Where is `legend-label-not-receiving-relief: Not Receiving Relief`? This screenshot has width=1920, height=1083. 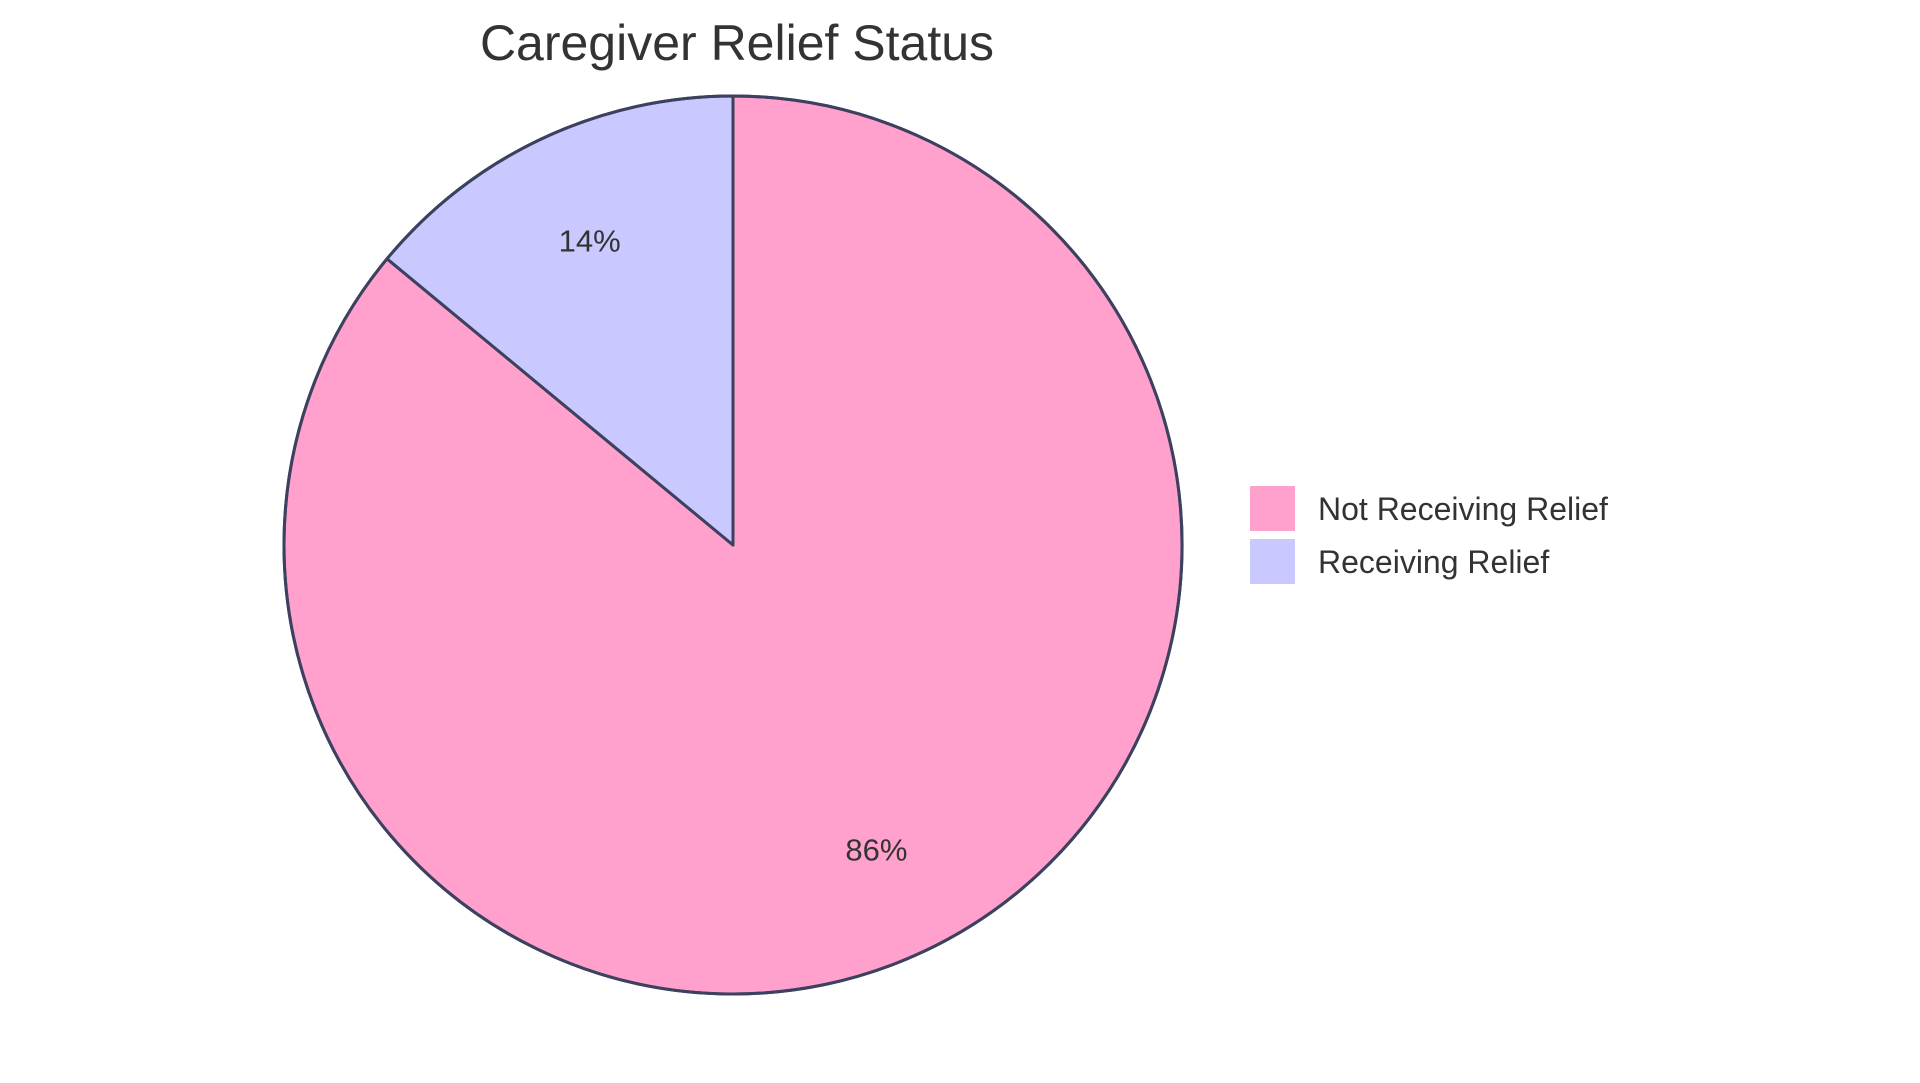 legend-label-not-receiving-relief: Not Receiving Relief is located at coordinates (1463, 509).